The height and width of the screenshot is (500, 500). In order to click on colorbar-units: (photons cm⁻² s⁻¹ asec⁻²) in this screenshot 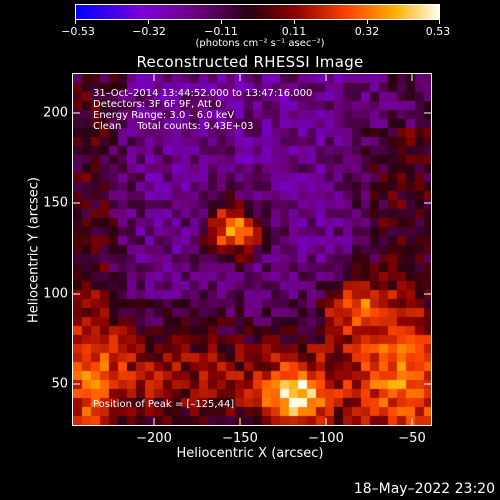, I will do `click(260, 43)`.